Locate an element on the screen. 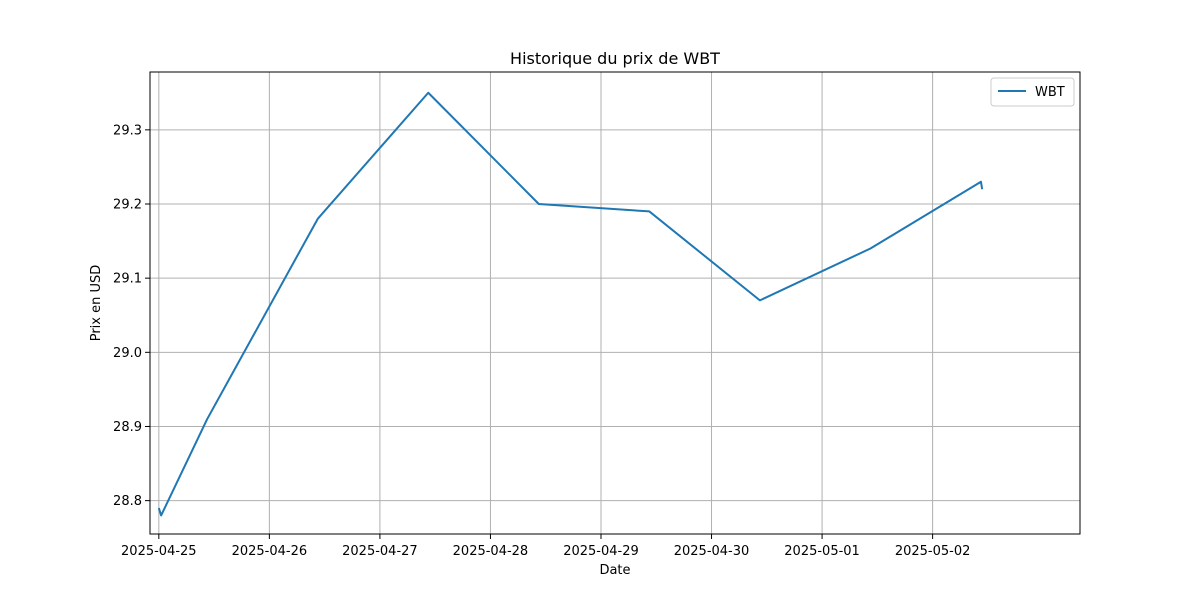 The width and height of the screenshot is (1200, 600). x-tick-label: 2025-04-28 is located at coordinates (491, 551).